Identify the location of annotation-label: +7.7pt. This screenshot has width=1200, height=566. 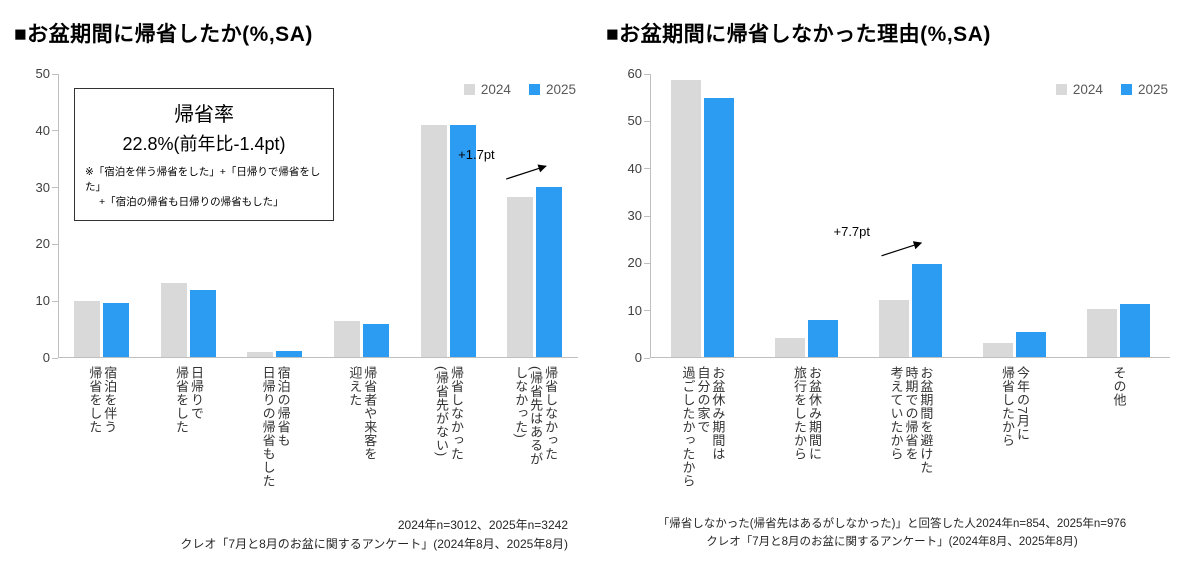
(852, 231).